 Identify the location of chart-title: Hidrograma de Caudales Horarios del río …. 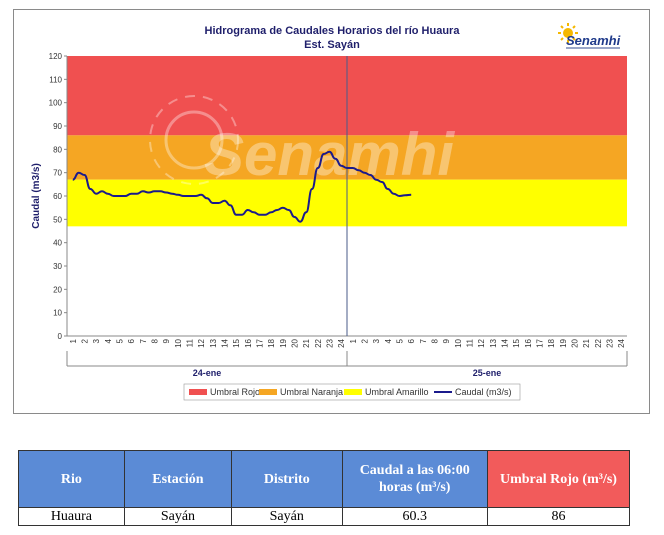
(333, 31).